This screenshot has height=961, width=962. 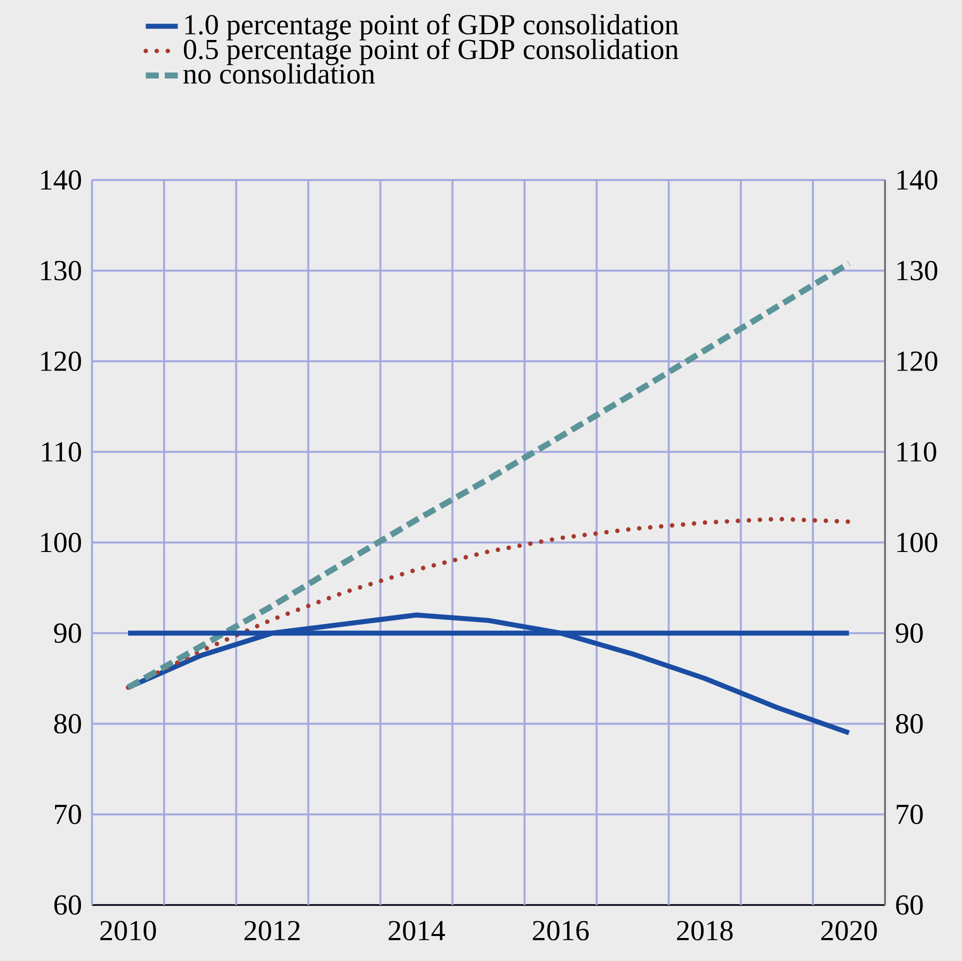 I want to click on y2-tick-label: 70, so click(x=909, y=814).